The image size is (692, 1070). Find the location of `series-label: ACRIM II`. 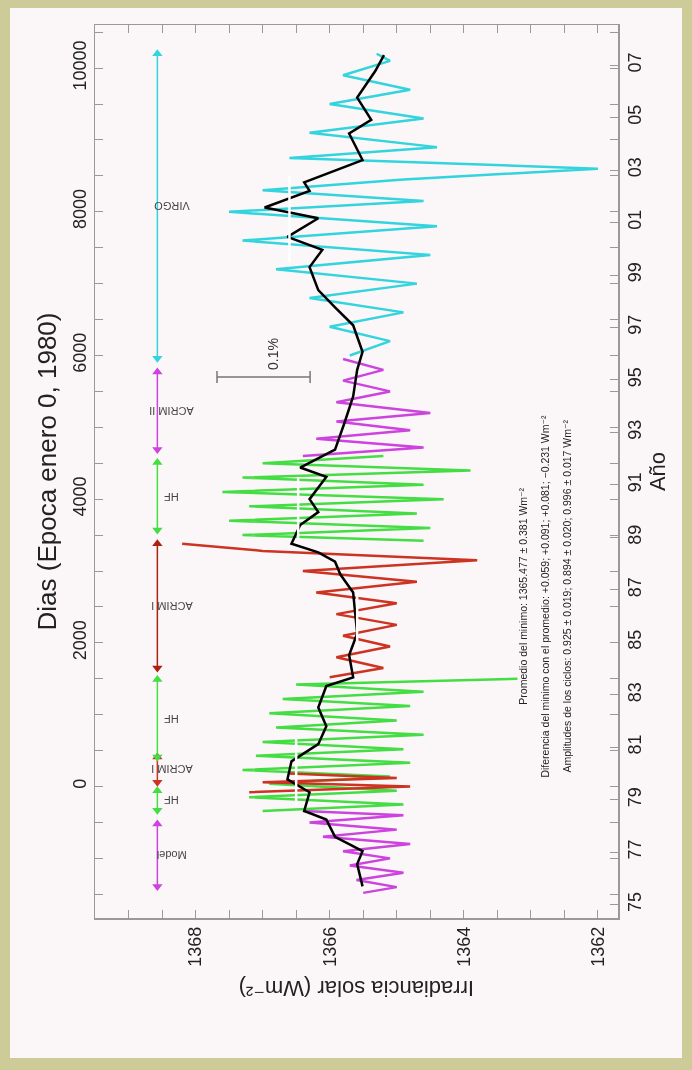

series-label: ACRIM II is located at coordinates (171, 410).